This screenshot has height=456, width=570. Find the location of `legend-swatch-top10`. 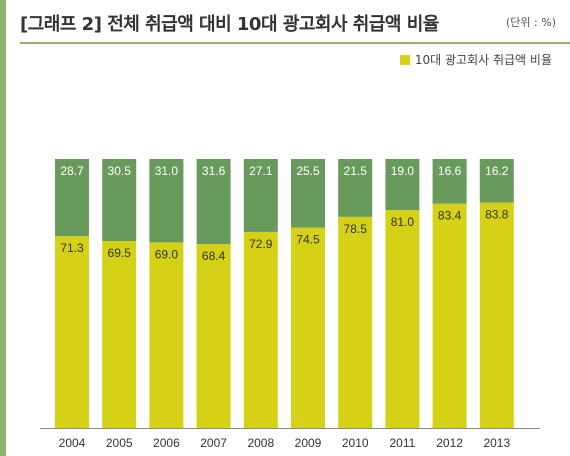

legend-swatch-top10 is located at coordinates (404, 59).